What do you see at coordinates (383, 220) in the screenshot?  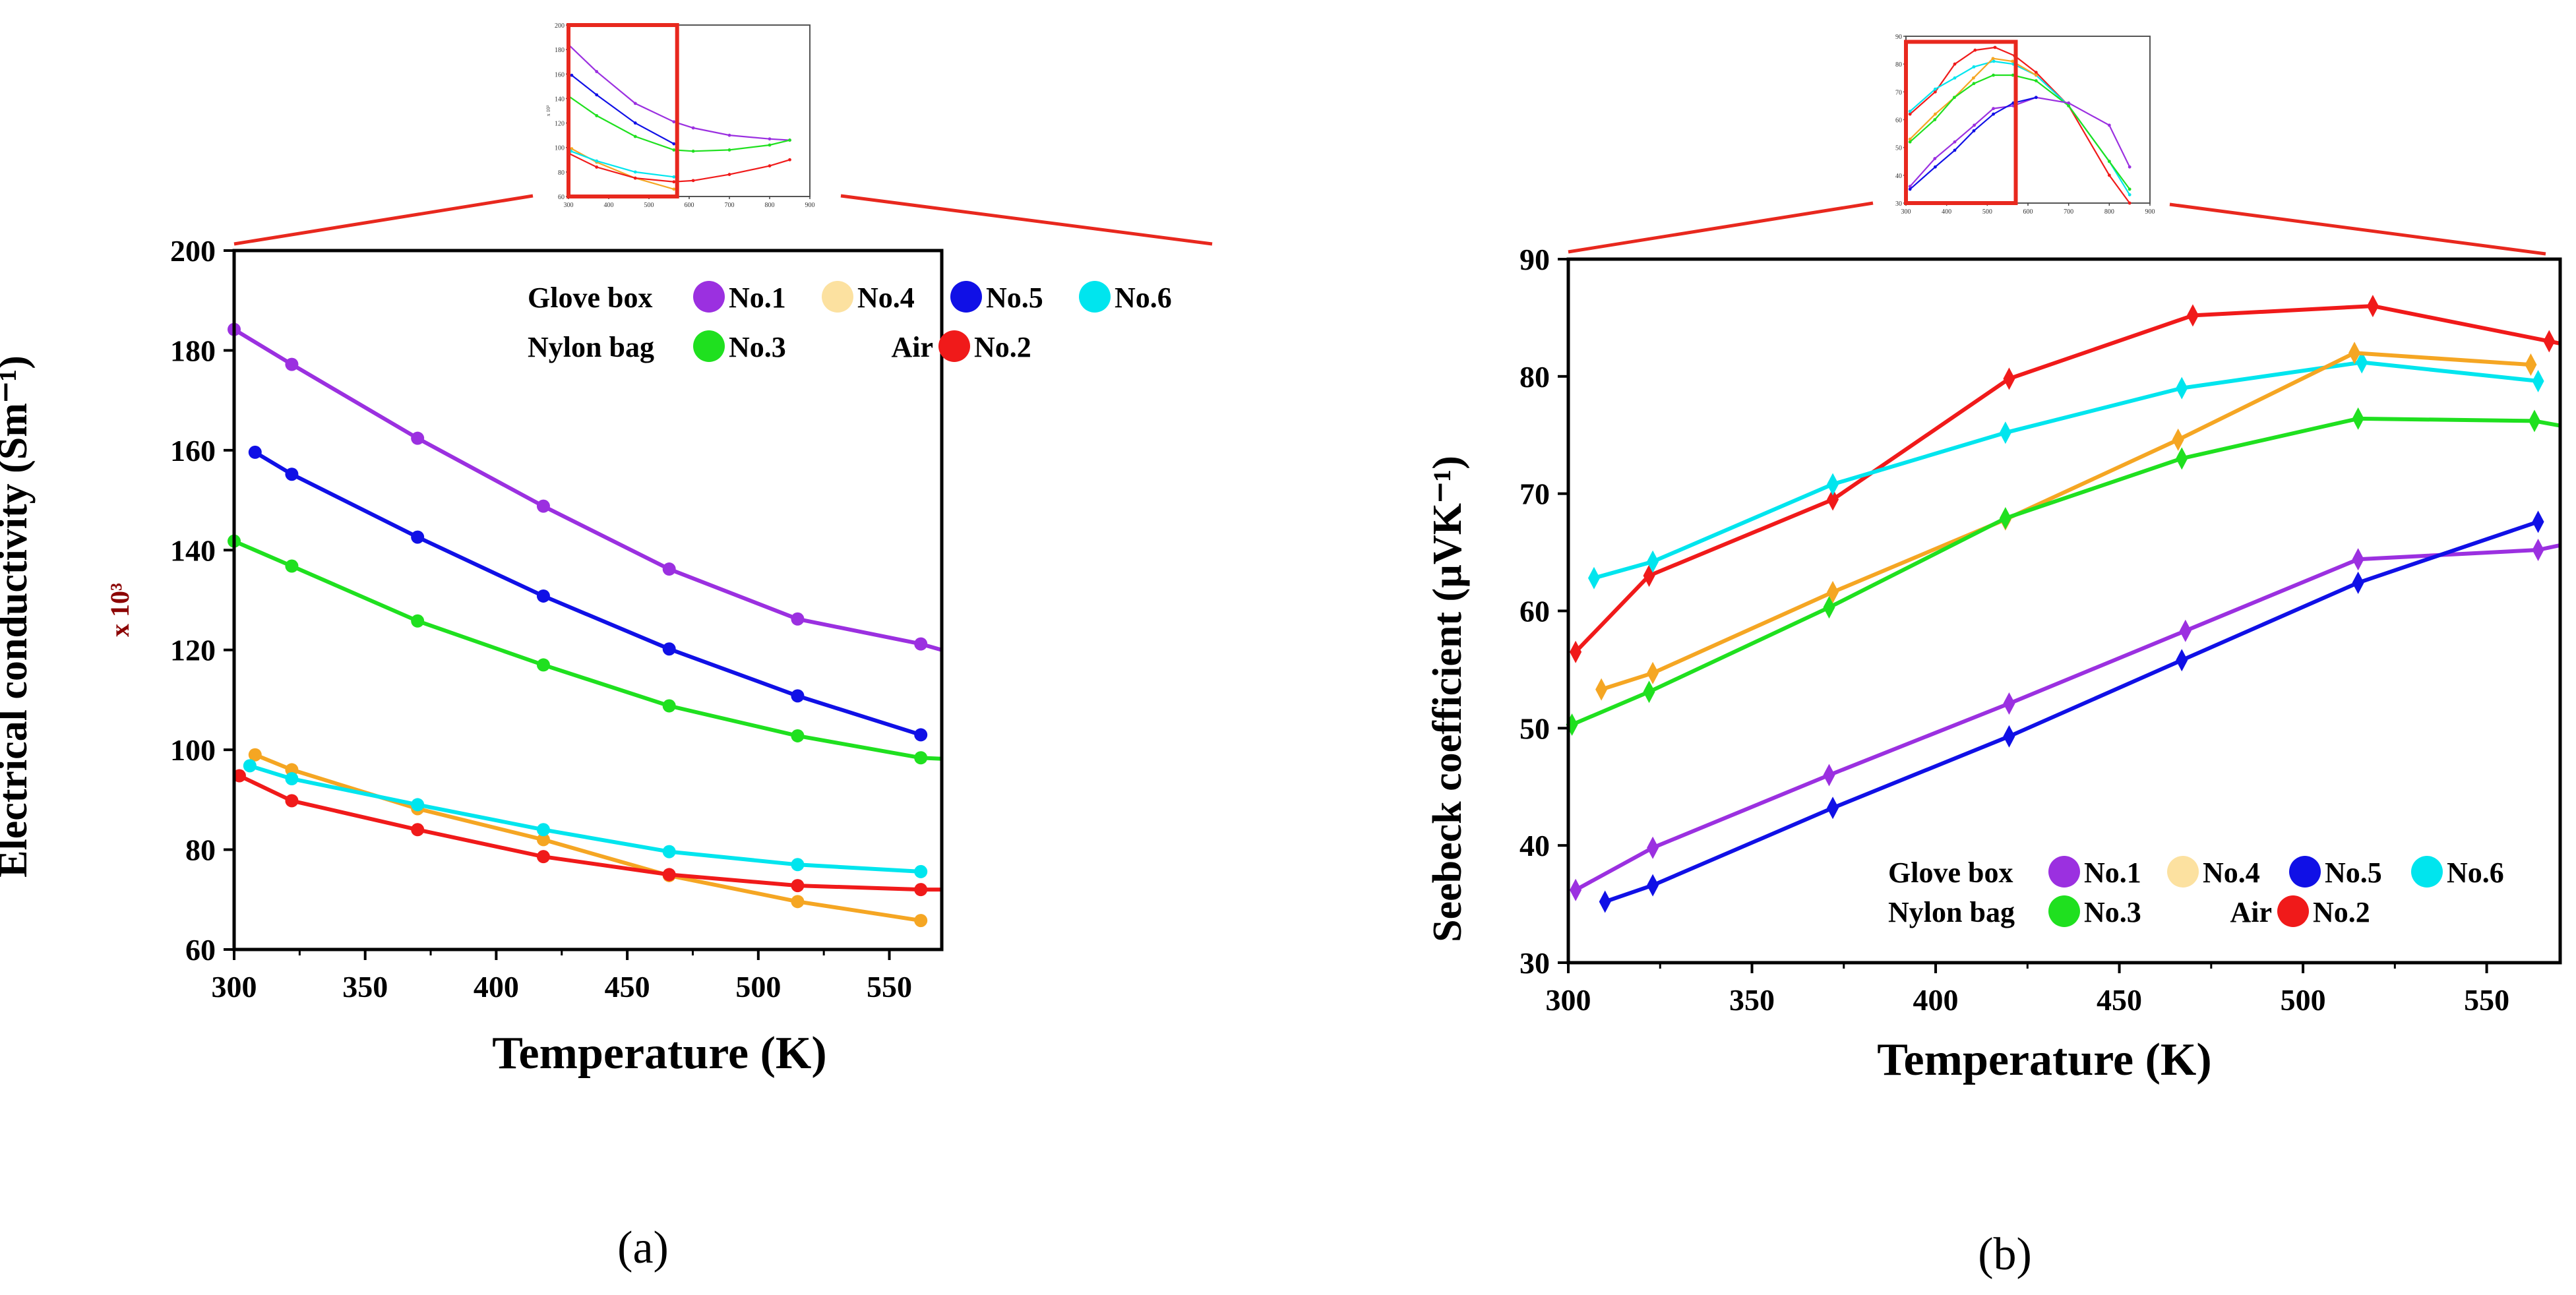 I see `zoom-connector-left-a` at bounding box center [383, 220].